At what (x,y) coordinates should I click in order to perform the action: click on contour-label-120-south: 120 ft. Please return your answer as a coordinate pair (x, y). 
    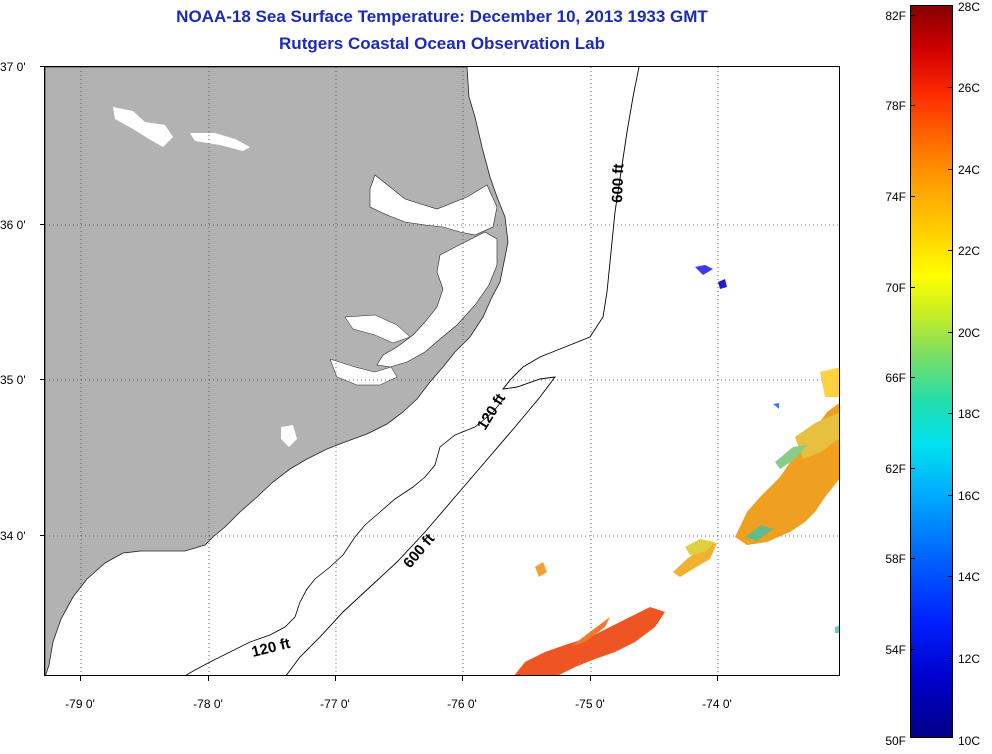
    Looking at the image, I should click on (271, 648).